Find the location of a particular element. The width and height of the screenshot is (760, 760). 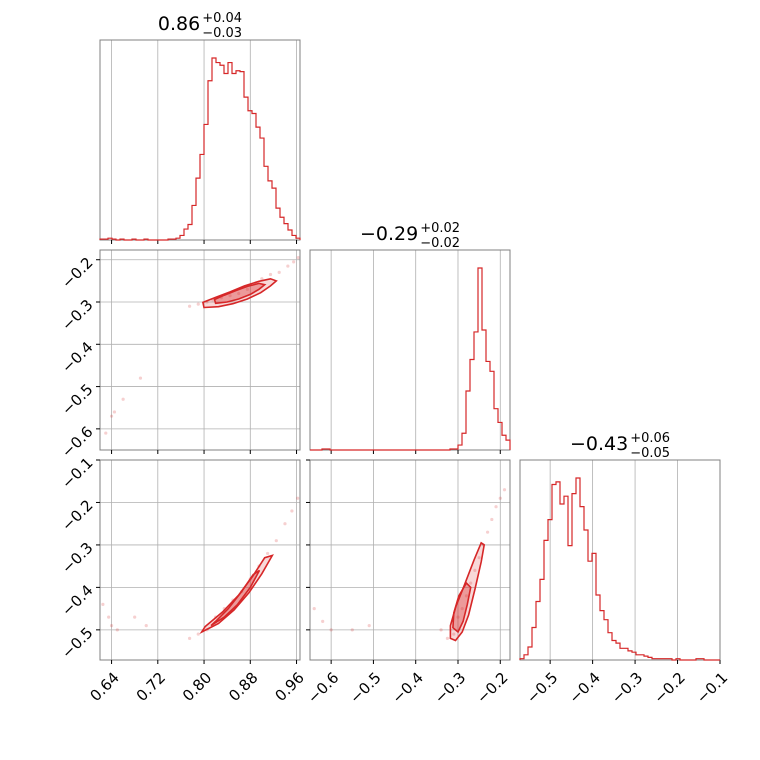

x-tick-label-p2-2: −0.3 is located at coordinates (627, 688).